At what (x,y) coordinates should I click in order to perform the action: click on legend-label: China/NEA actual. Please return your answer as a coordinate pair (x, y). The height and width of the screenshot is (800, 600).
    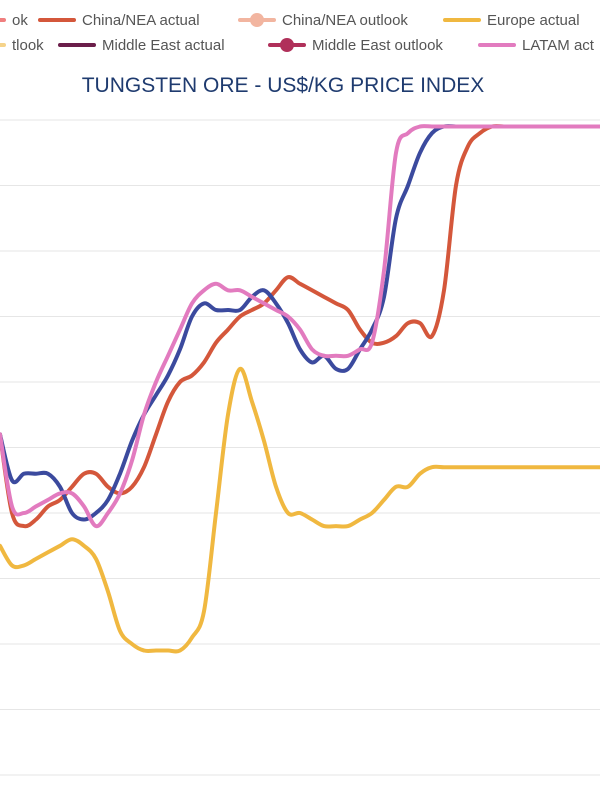
    Looking at the image, I should click on (141, 20).